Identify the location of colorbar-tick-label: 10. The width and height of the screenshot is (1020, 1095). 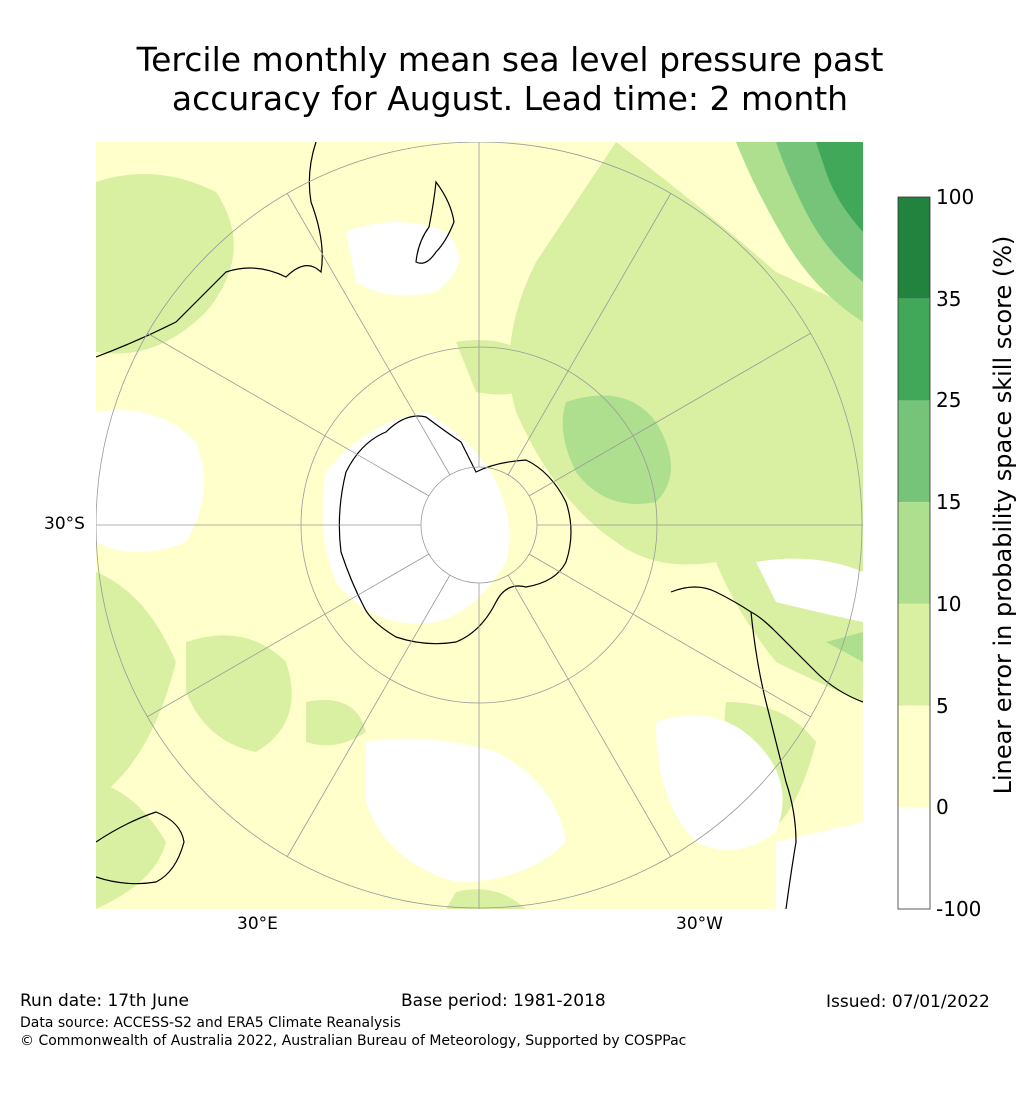
(949, 603).